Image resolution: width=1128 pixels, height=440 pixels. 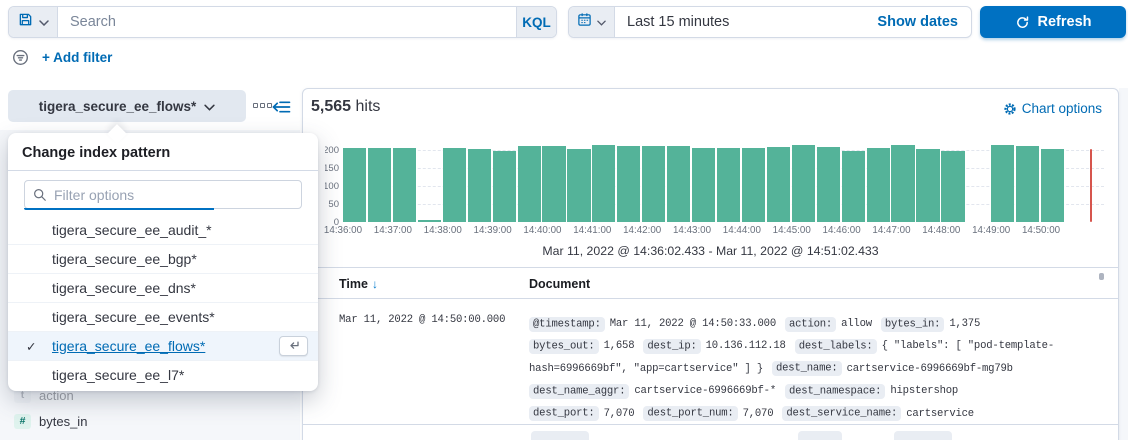 What do you see at coordinates (287, 22) in the screenshot?
I see `search-input` at bounding box center [287, 22].